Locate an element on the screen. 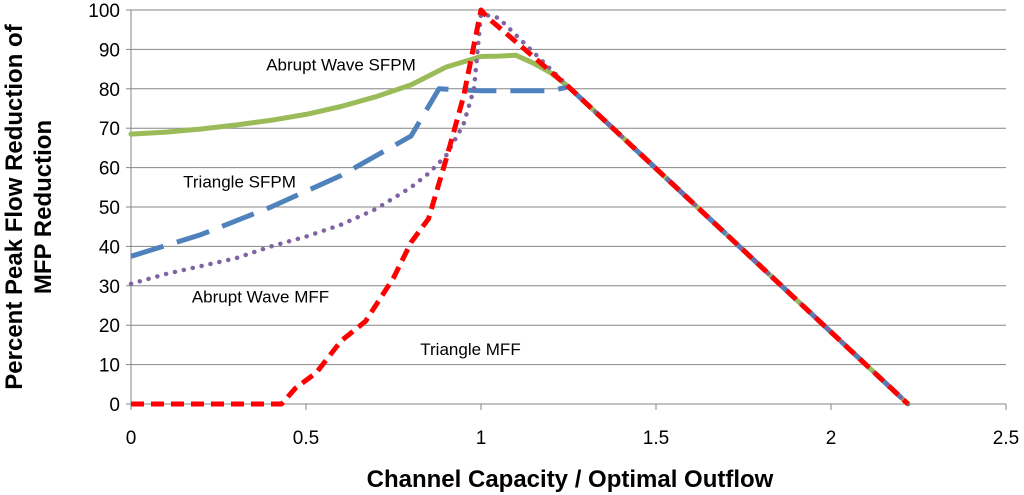  y-tick-label: 60 is located at coordinates (109, 169).